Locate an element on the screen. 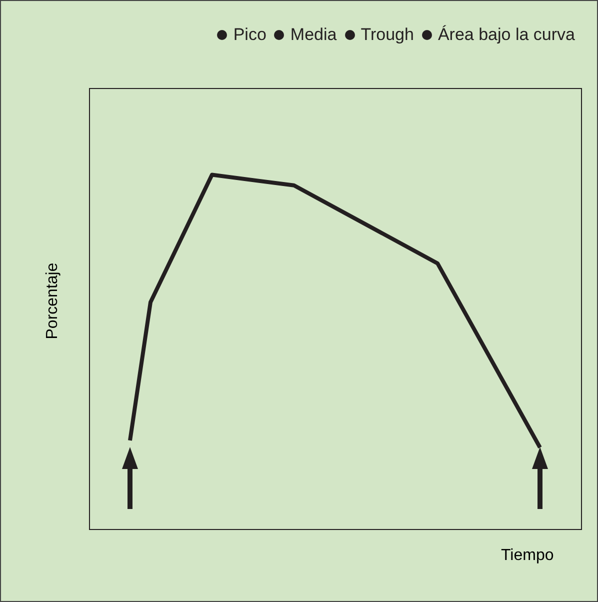 This screenshot has height=602, width=598. text: Media is located at coordinates (313, 34).